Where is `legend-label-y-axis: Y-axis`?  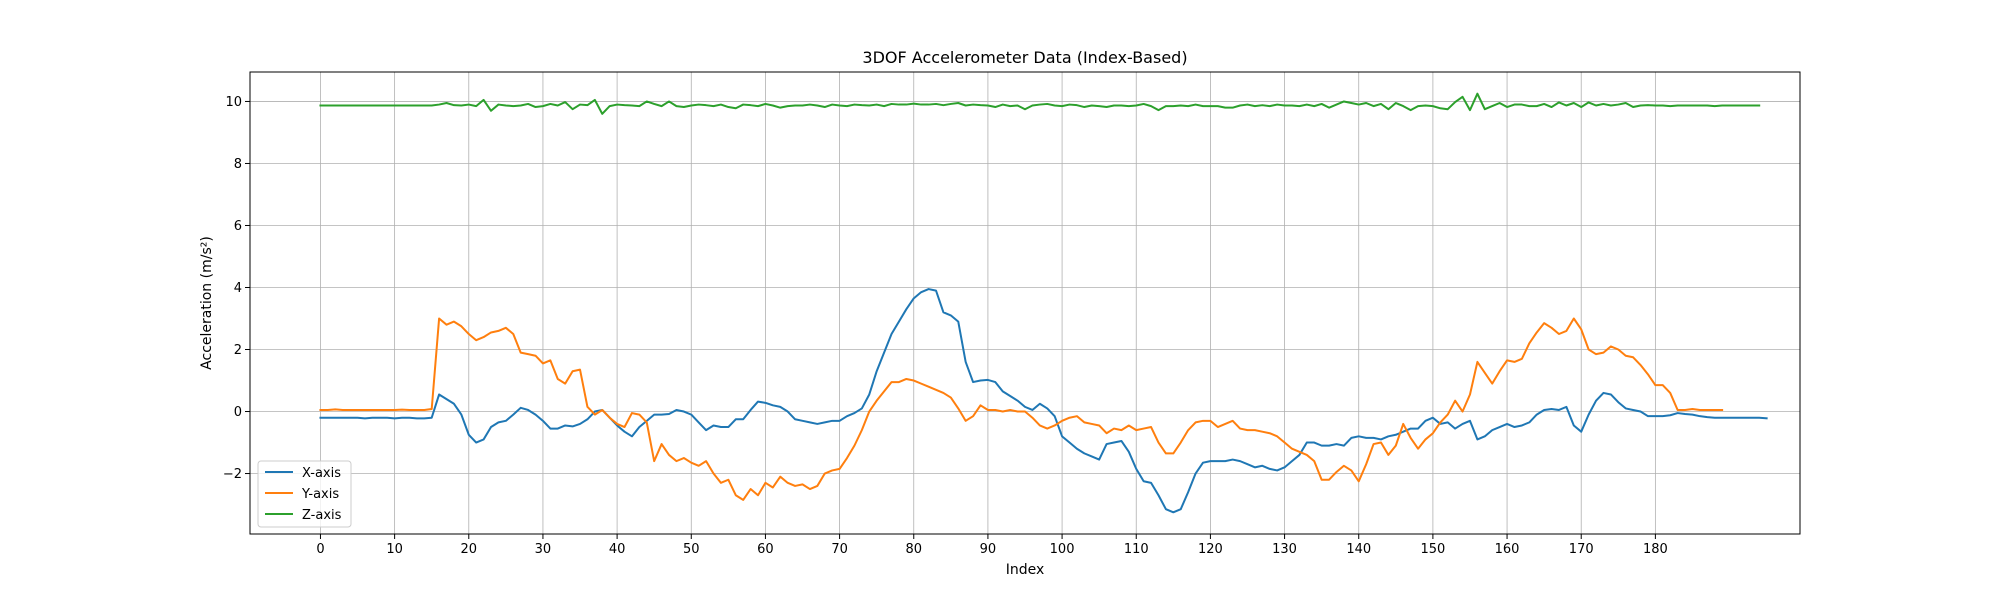
legend-label-y-axis: Y-axis is located at coordinates (320, 494).